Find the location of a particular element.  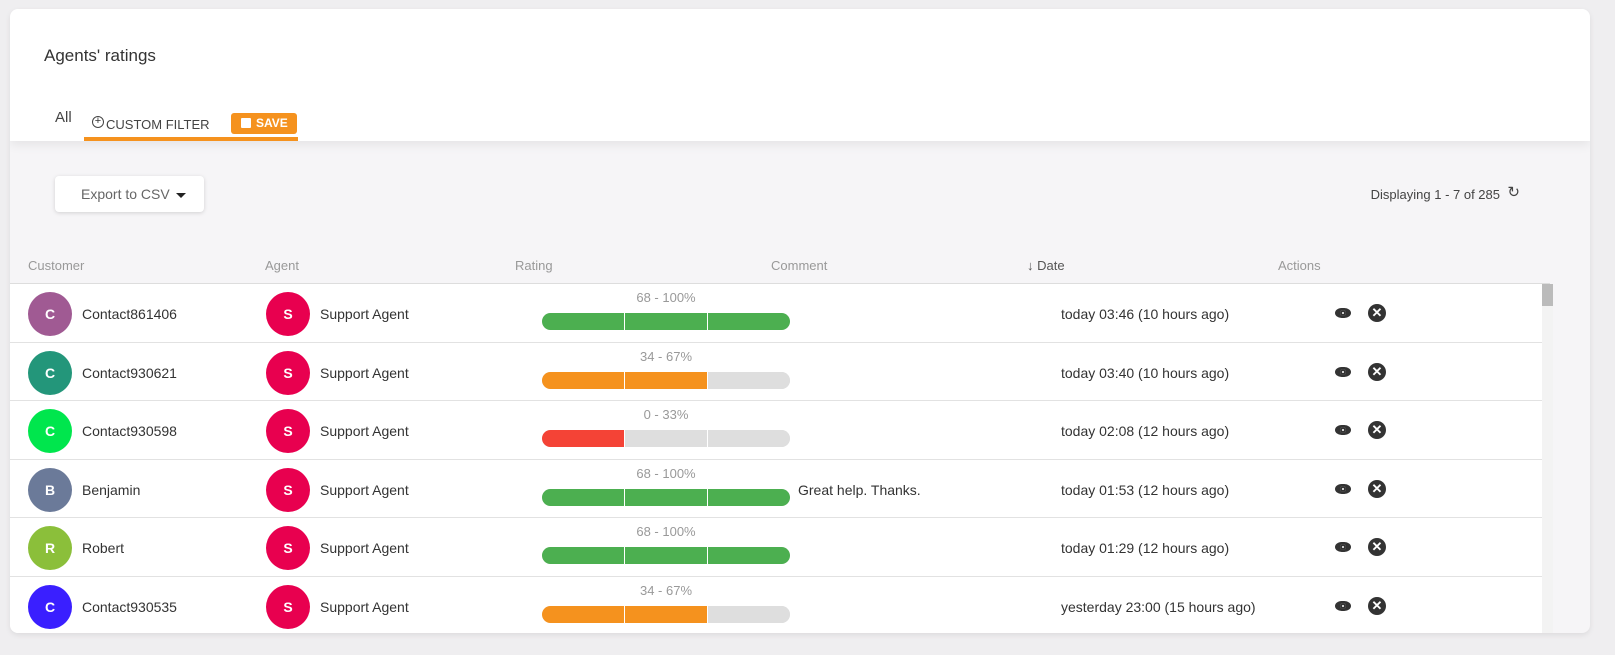

save-button: SAVE is located at coordinates (264, 123).